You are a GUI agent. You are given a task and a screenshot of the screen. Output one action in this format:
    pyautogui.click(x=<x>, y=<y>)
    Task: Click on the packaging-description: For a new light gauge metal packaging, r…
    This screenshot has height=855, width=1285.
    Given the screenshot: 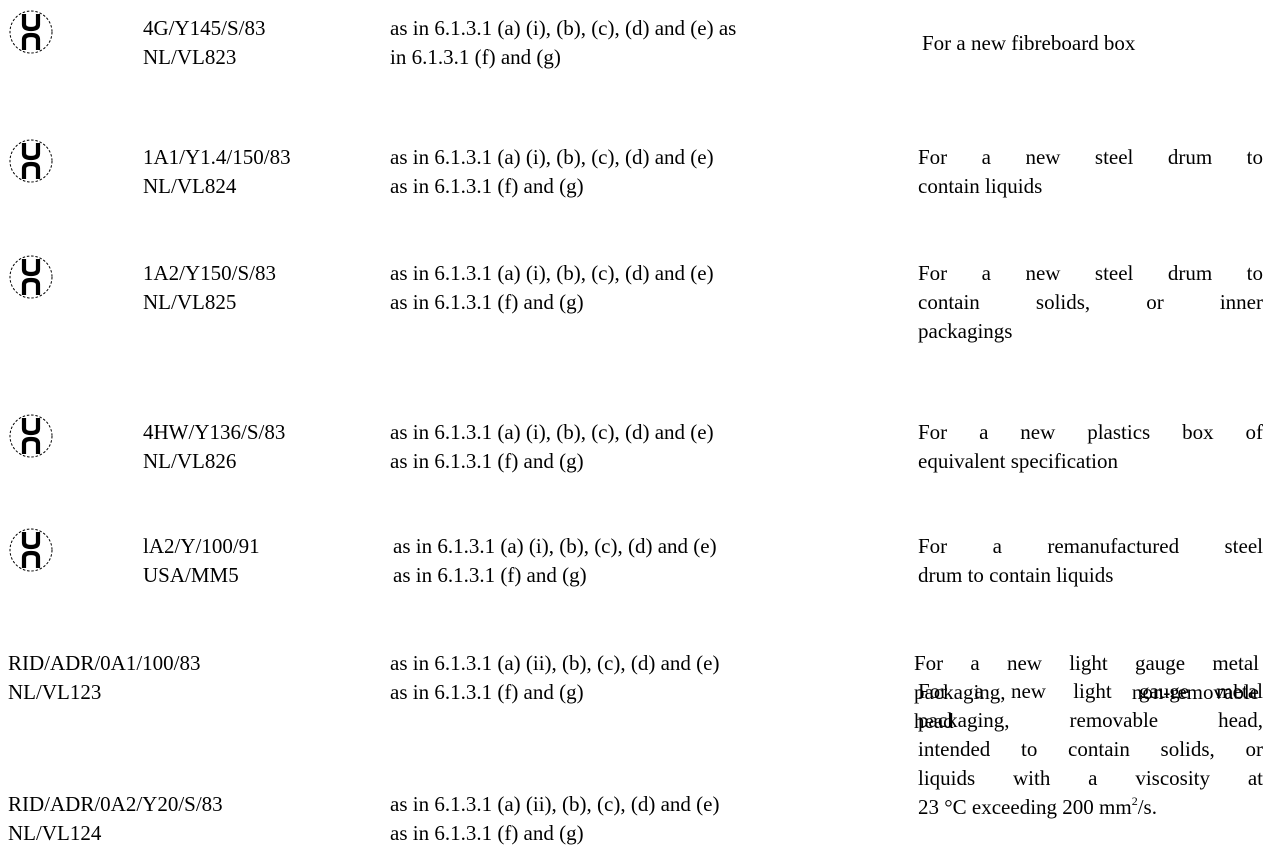 What is the action you would take?
    pyautogui.click(x=1090, y=749)
    